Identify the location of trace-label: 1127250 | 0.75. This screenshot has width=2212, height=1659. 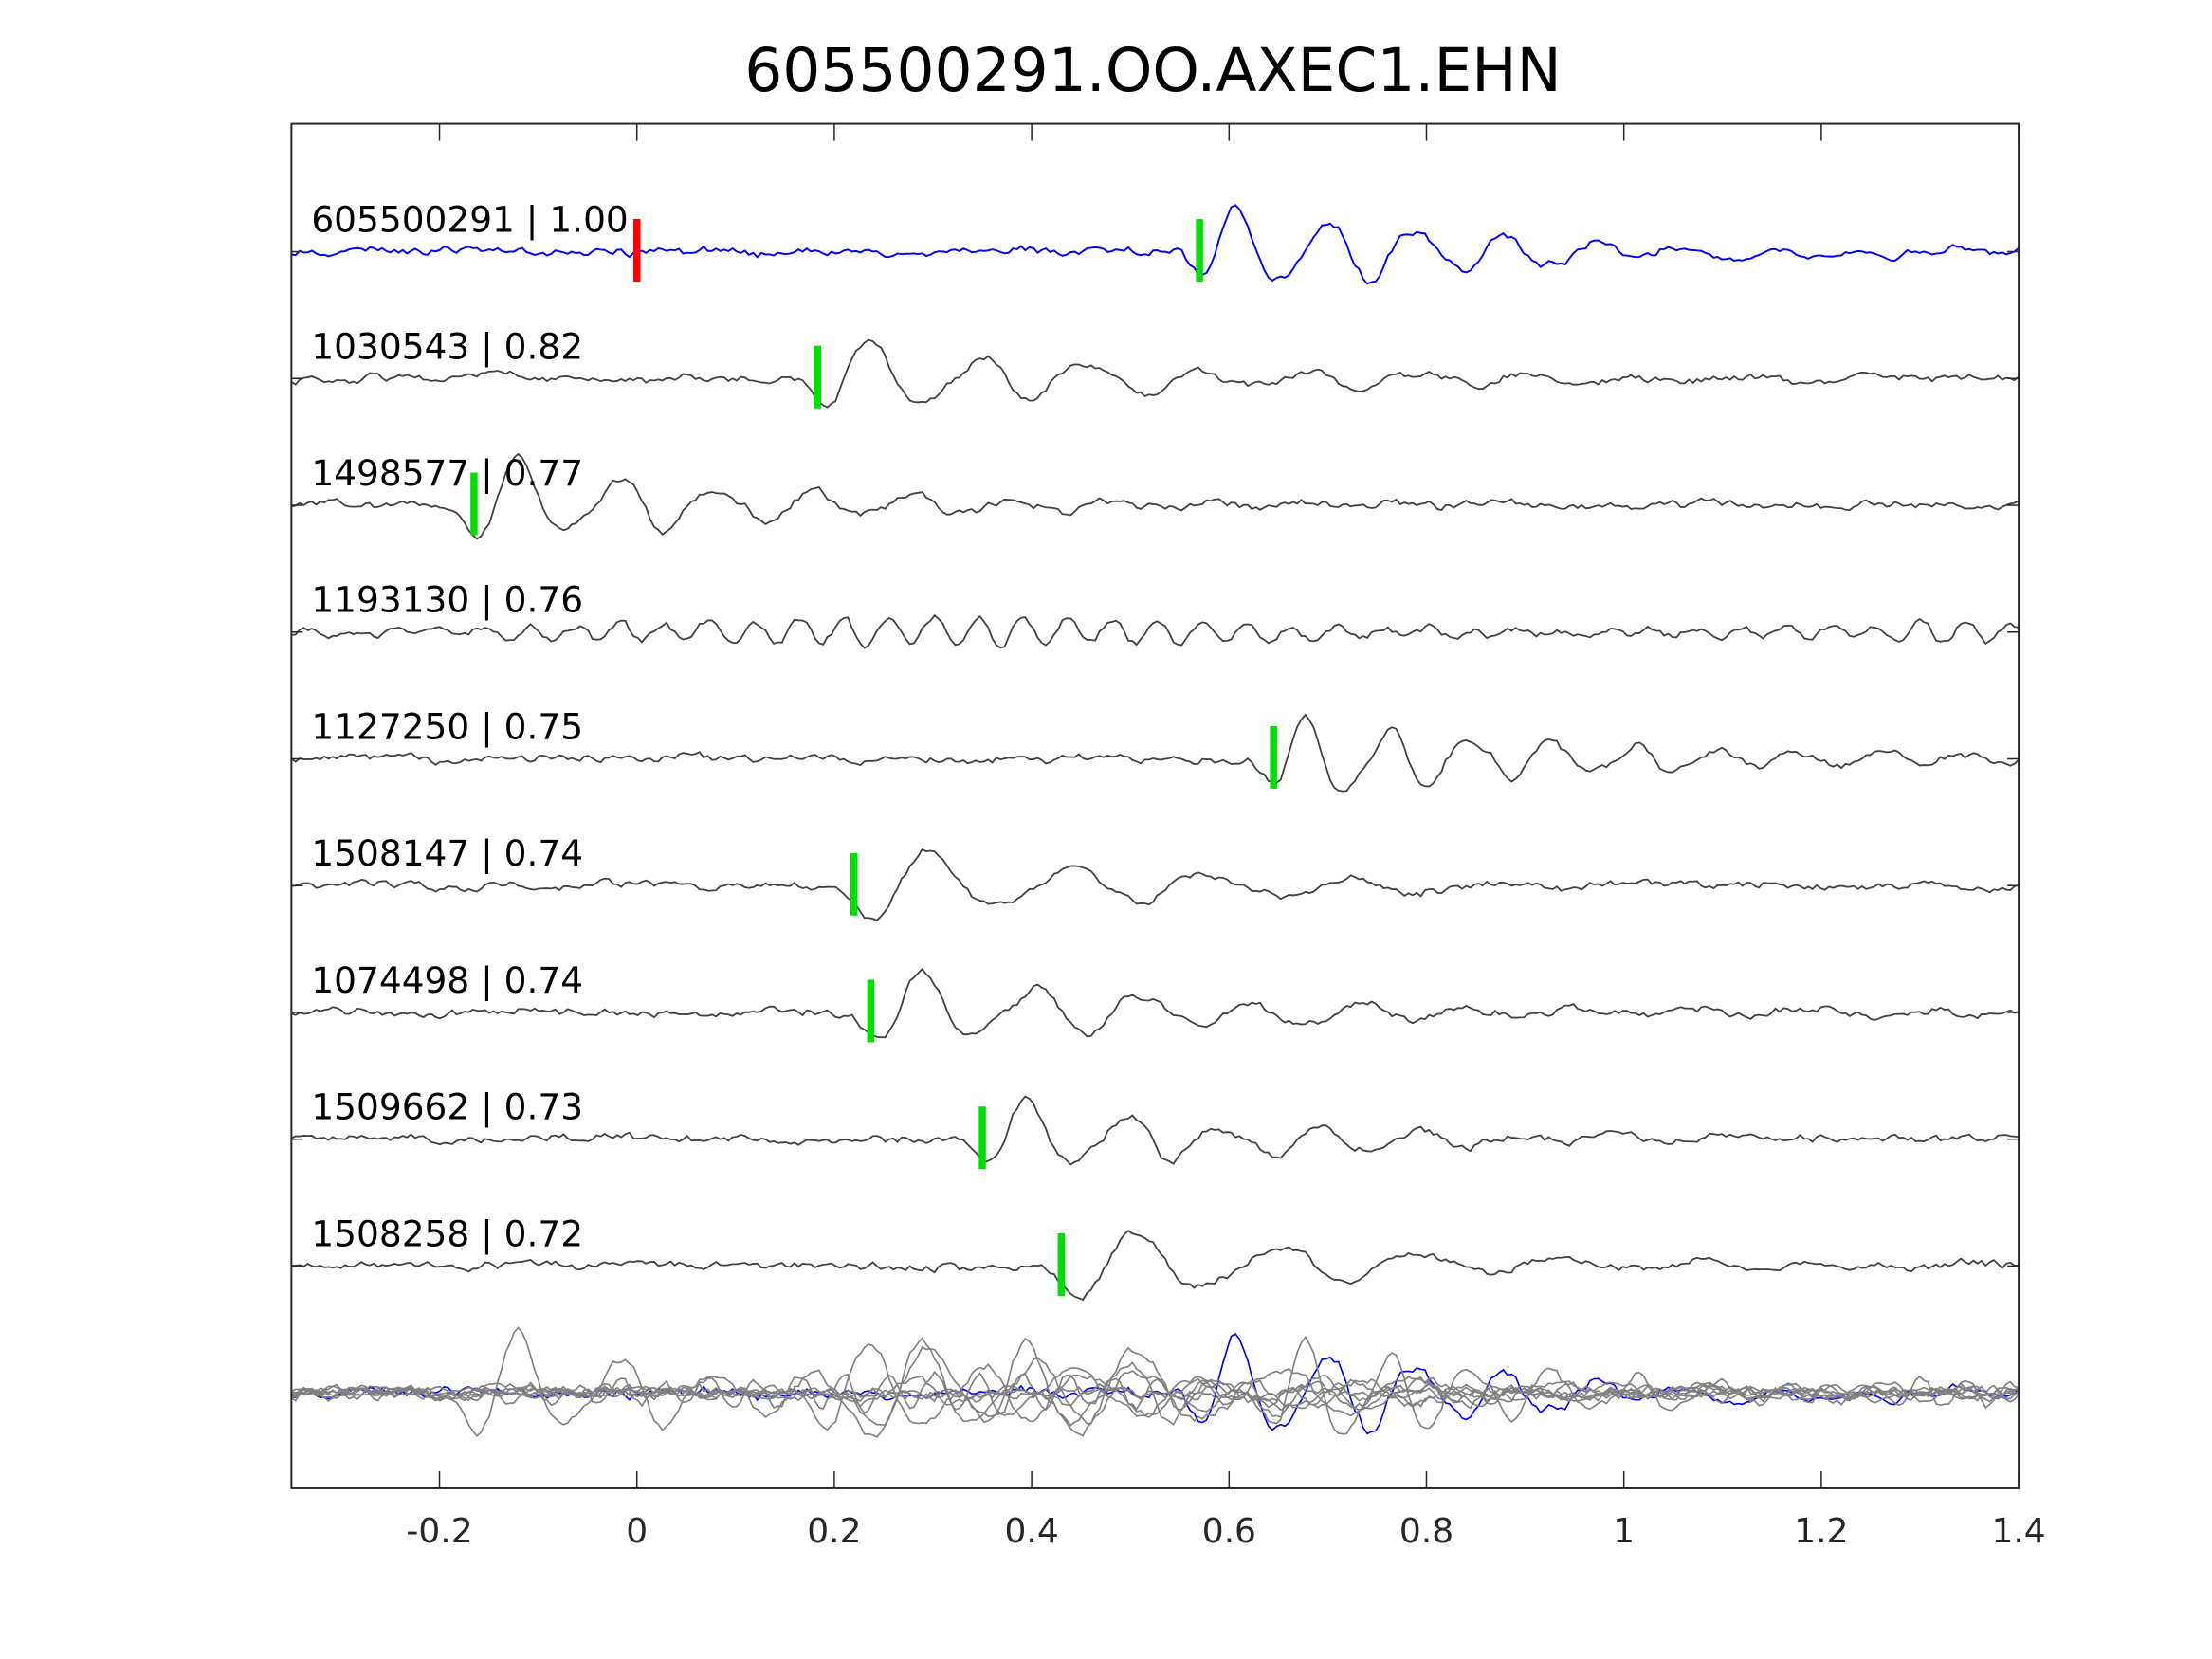
(447, 726).